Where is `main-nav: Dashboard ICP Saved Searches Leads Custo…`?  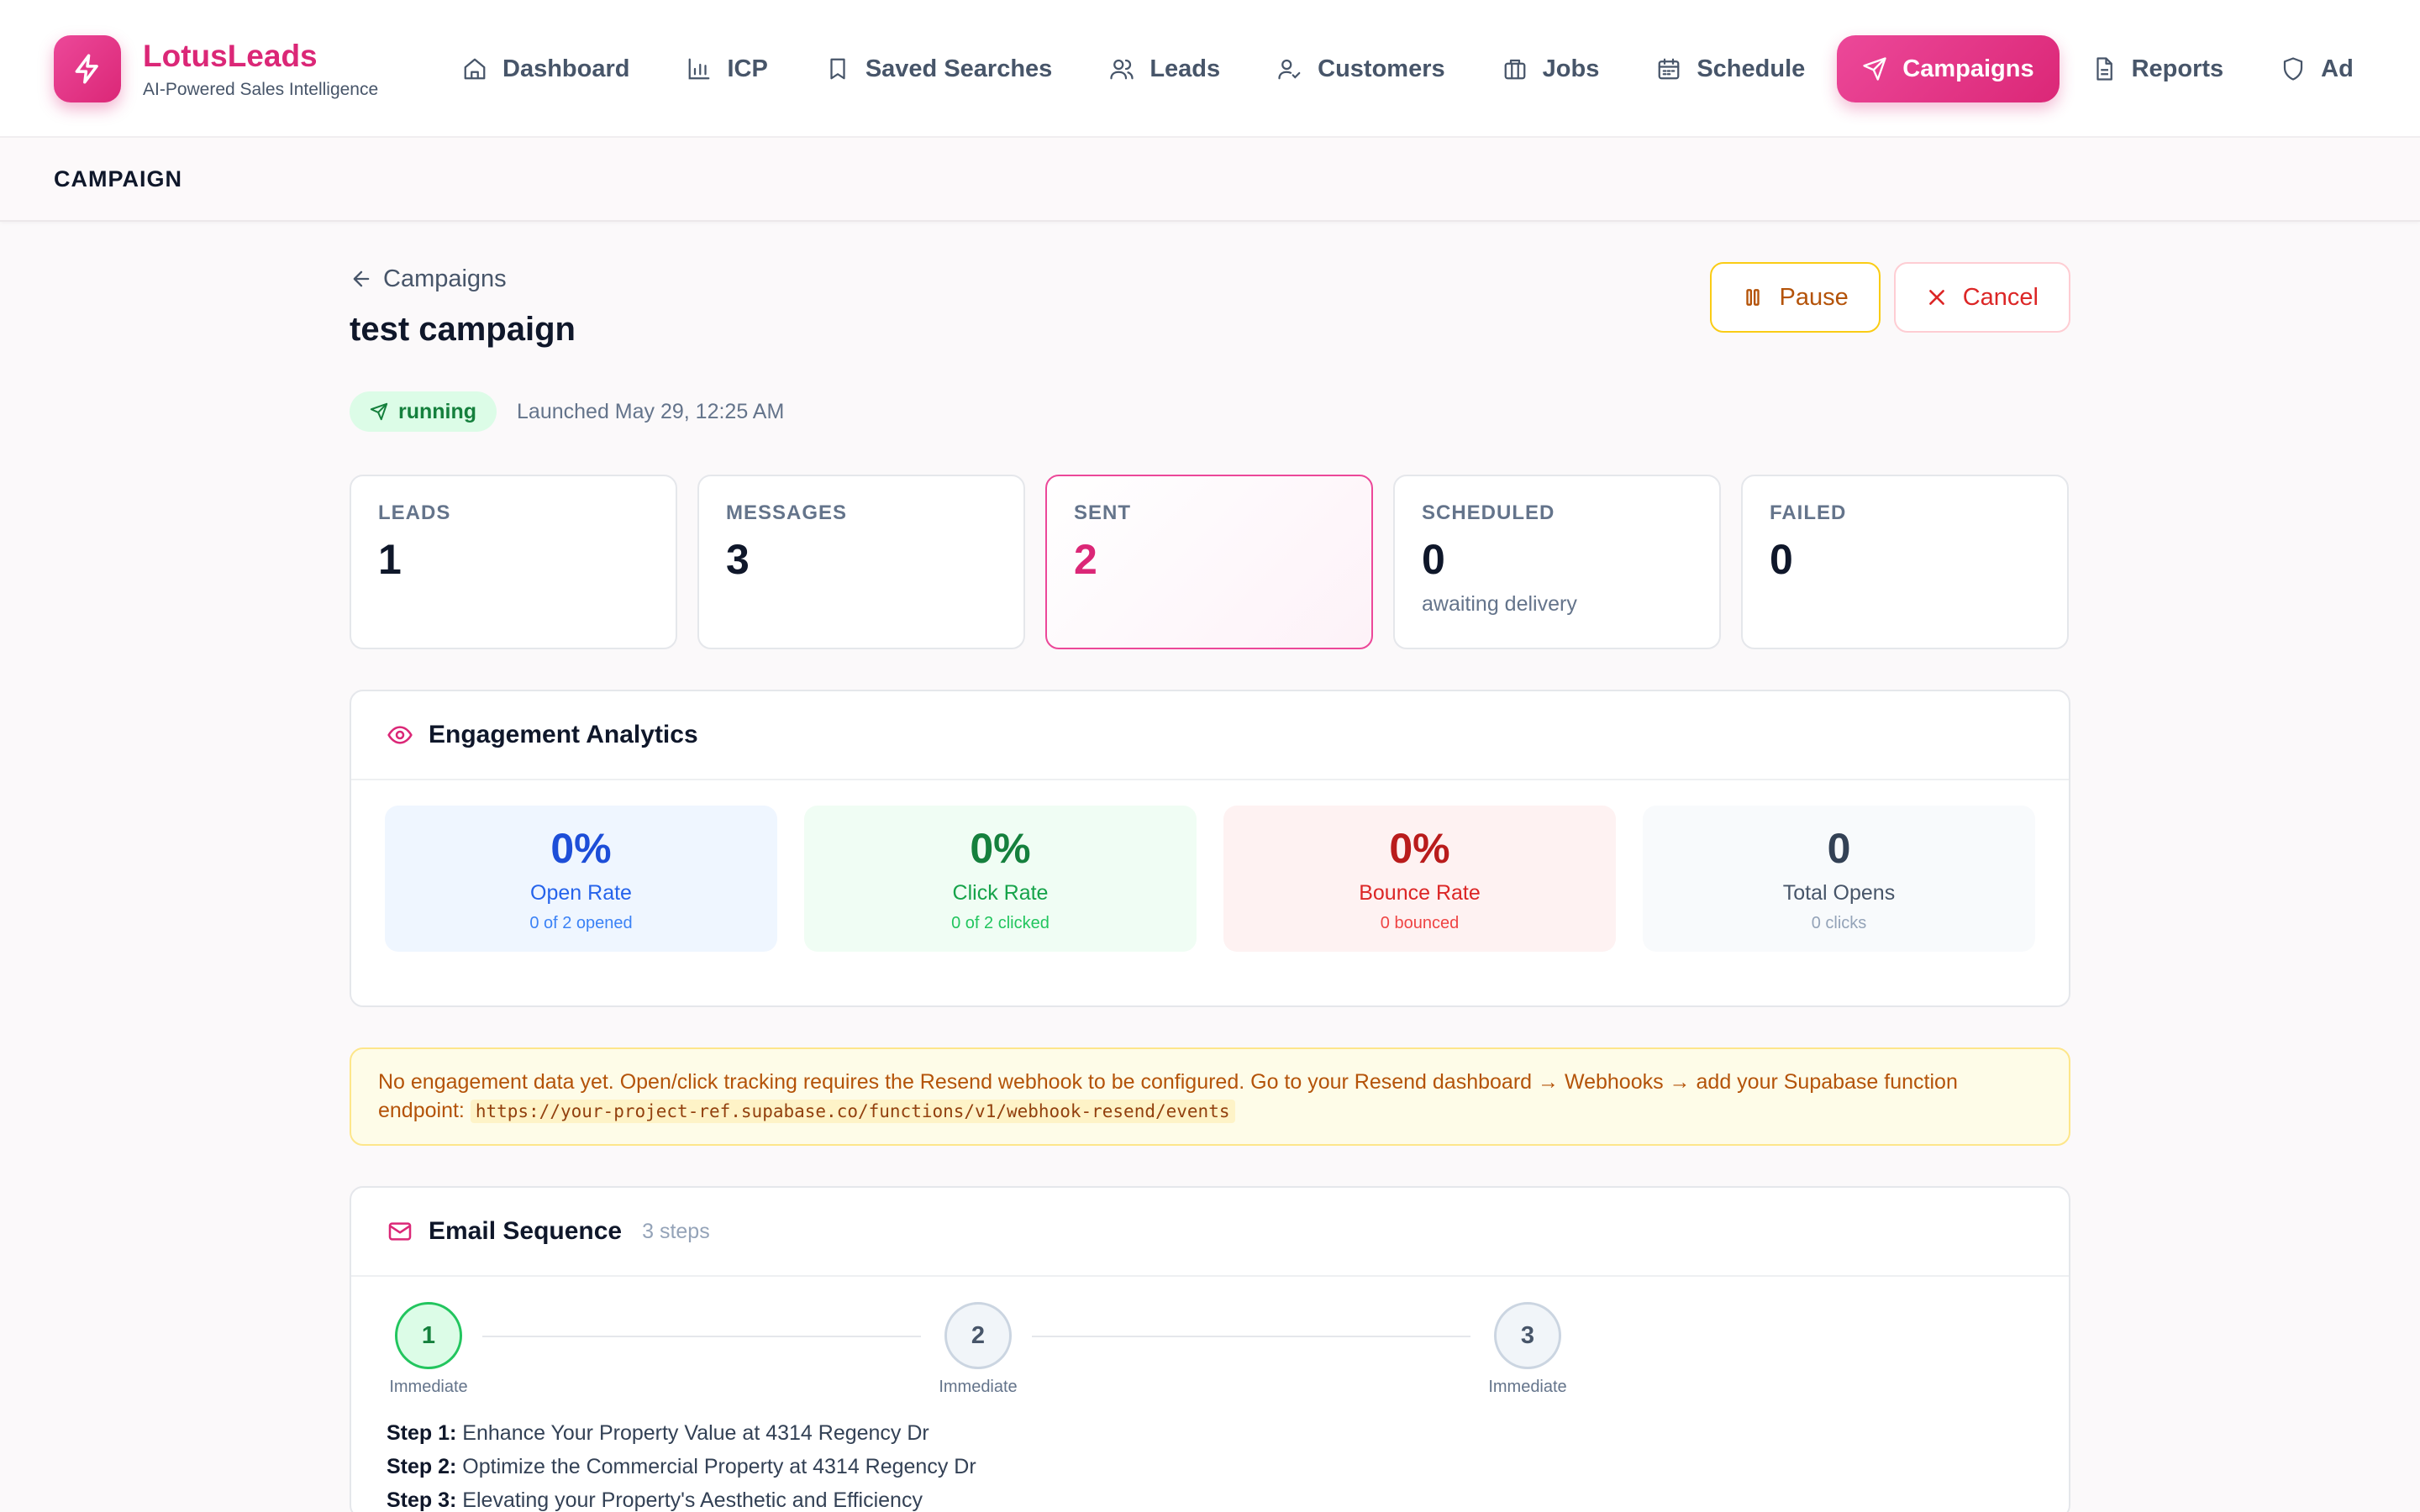
main-nav: Dashboard ICP Saved Searches Leads Custo… is located at coordinates (1411, 68).